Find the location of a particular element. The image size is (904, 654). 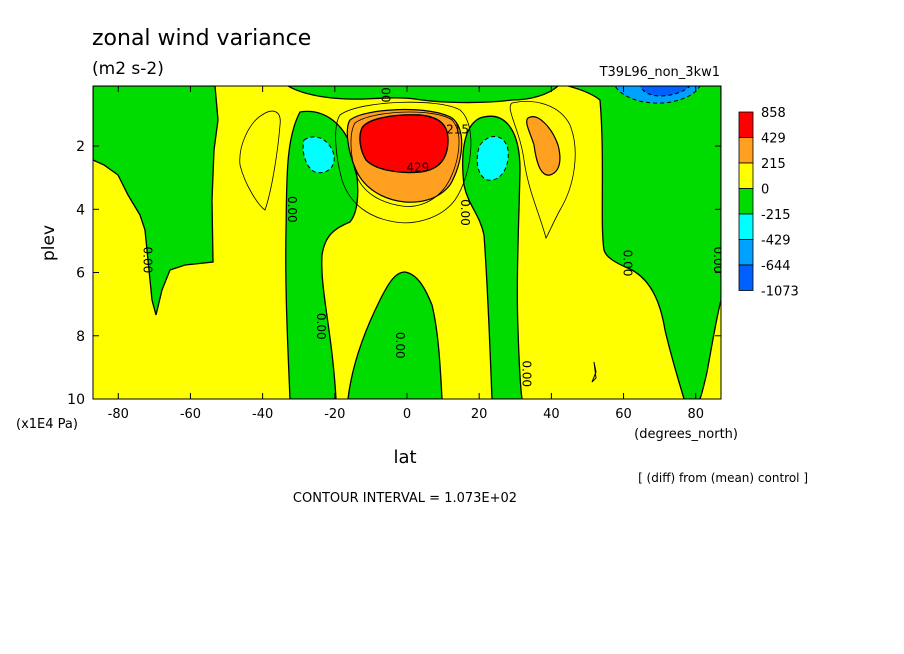

legend-level-label: 215 is located at coordinates (773, 164).